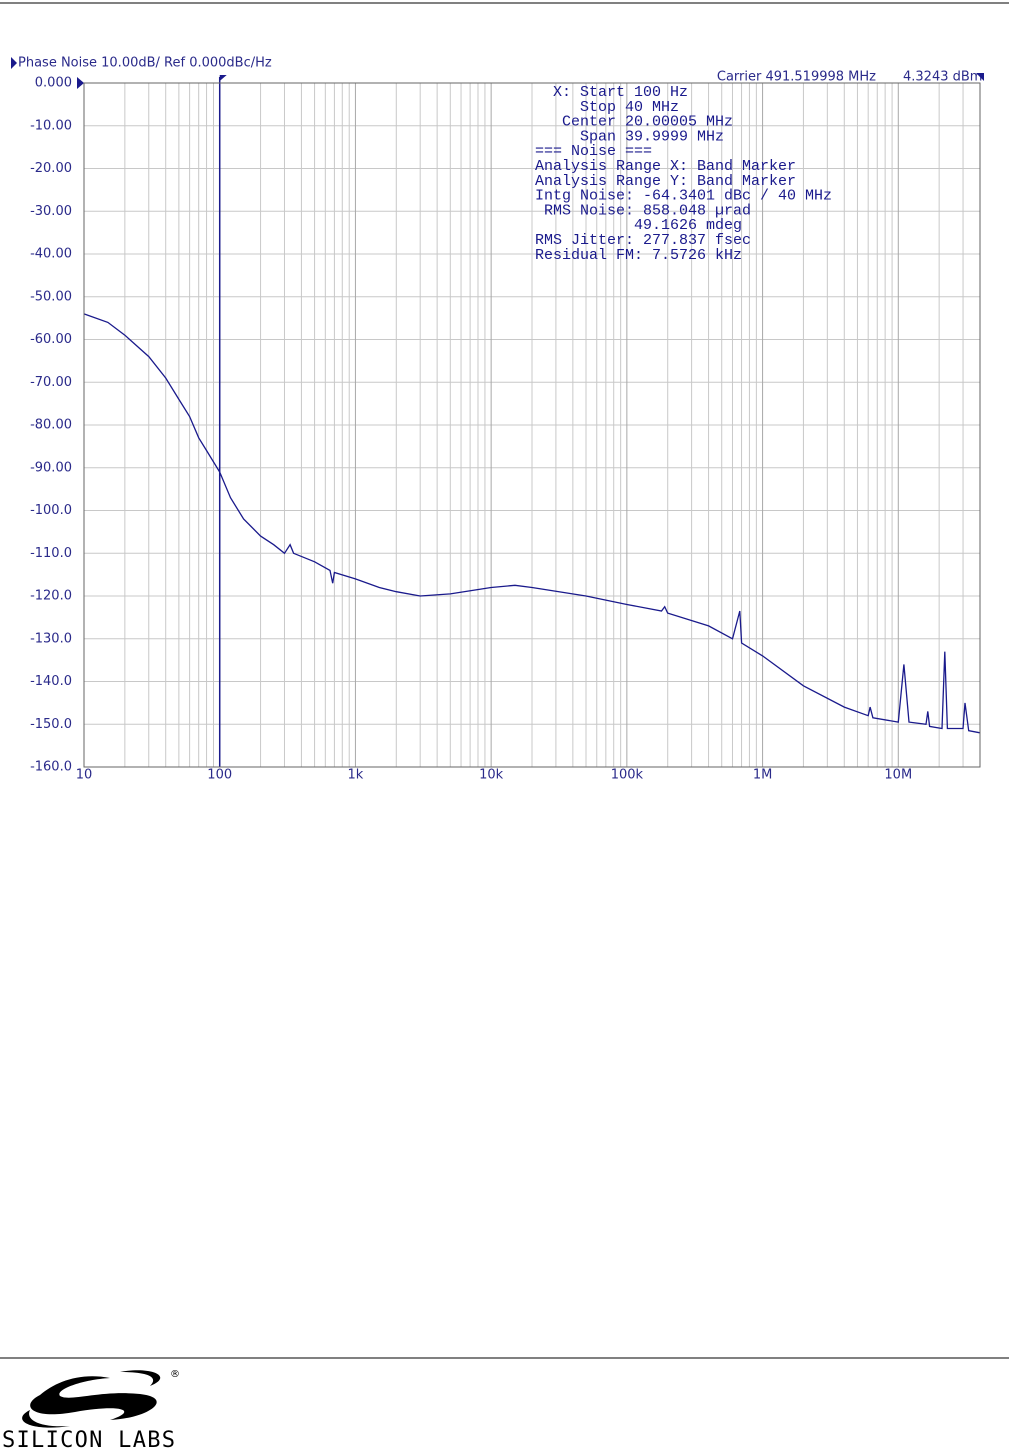 The image size is (1009, 1455). What do you see at coordinates (51, 553) in the screenshot?
I see `y-tick-label: -110.0` at bounding box center [51, 553].